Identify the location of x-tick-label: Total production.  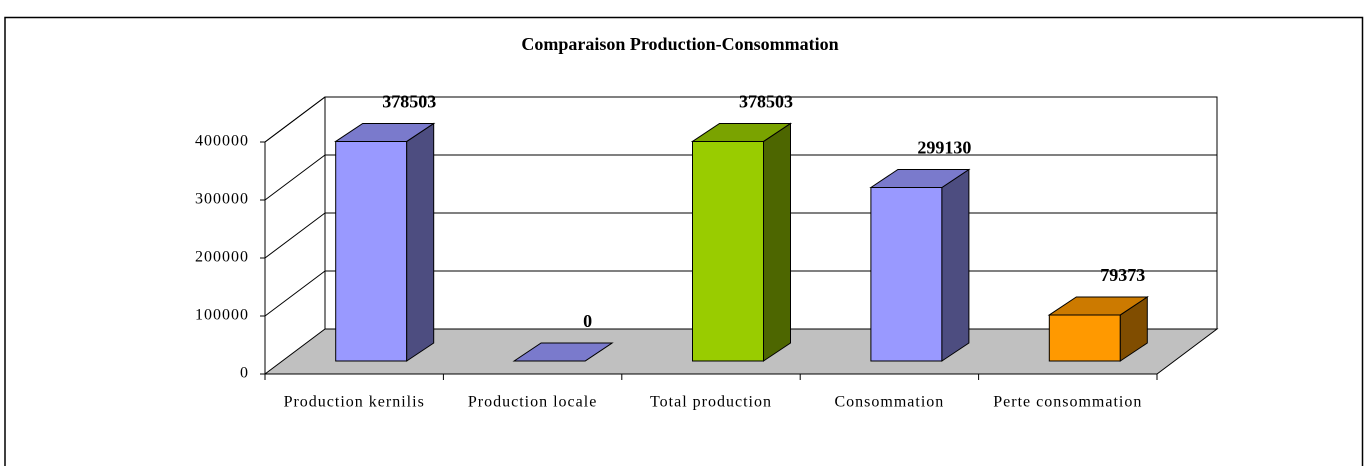
(711, 402).